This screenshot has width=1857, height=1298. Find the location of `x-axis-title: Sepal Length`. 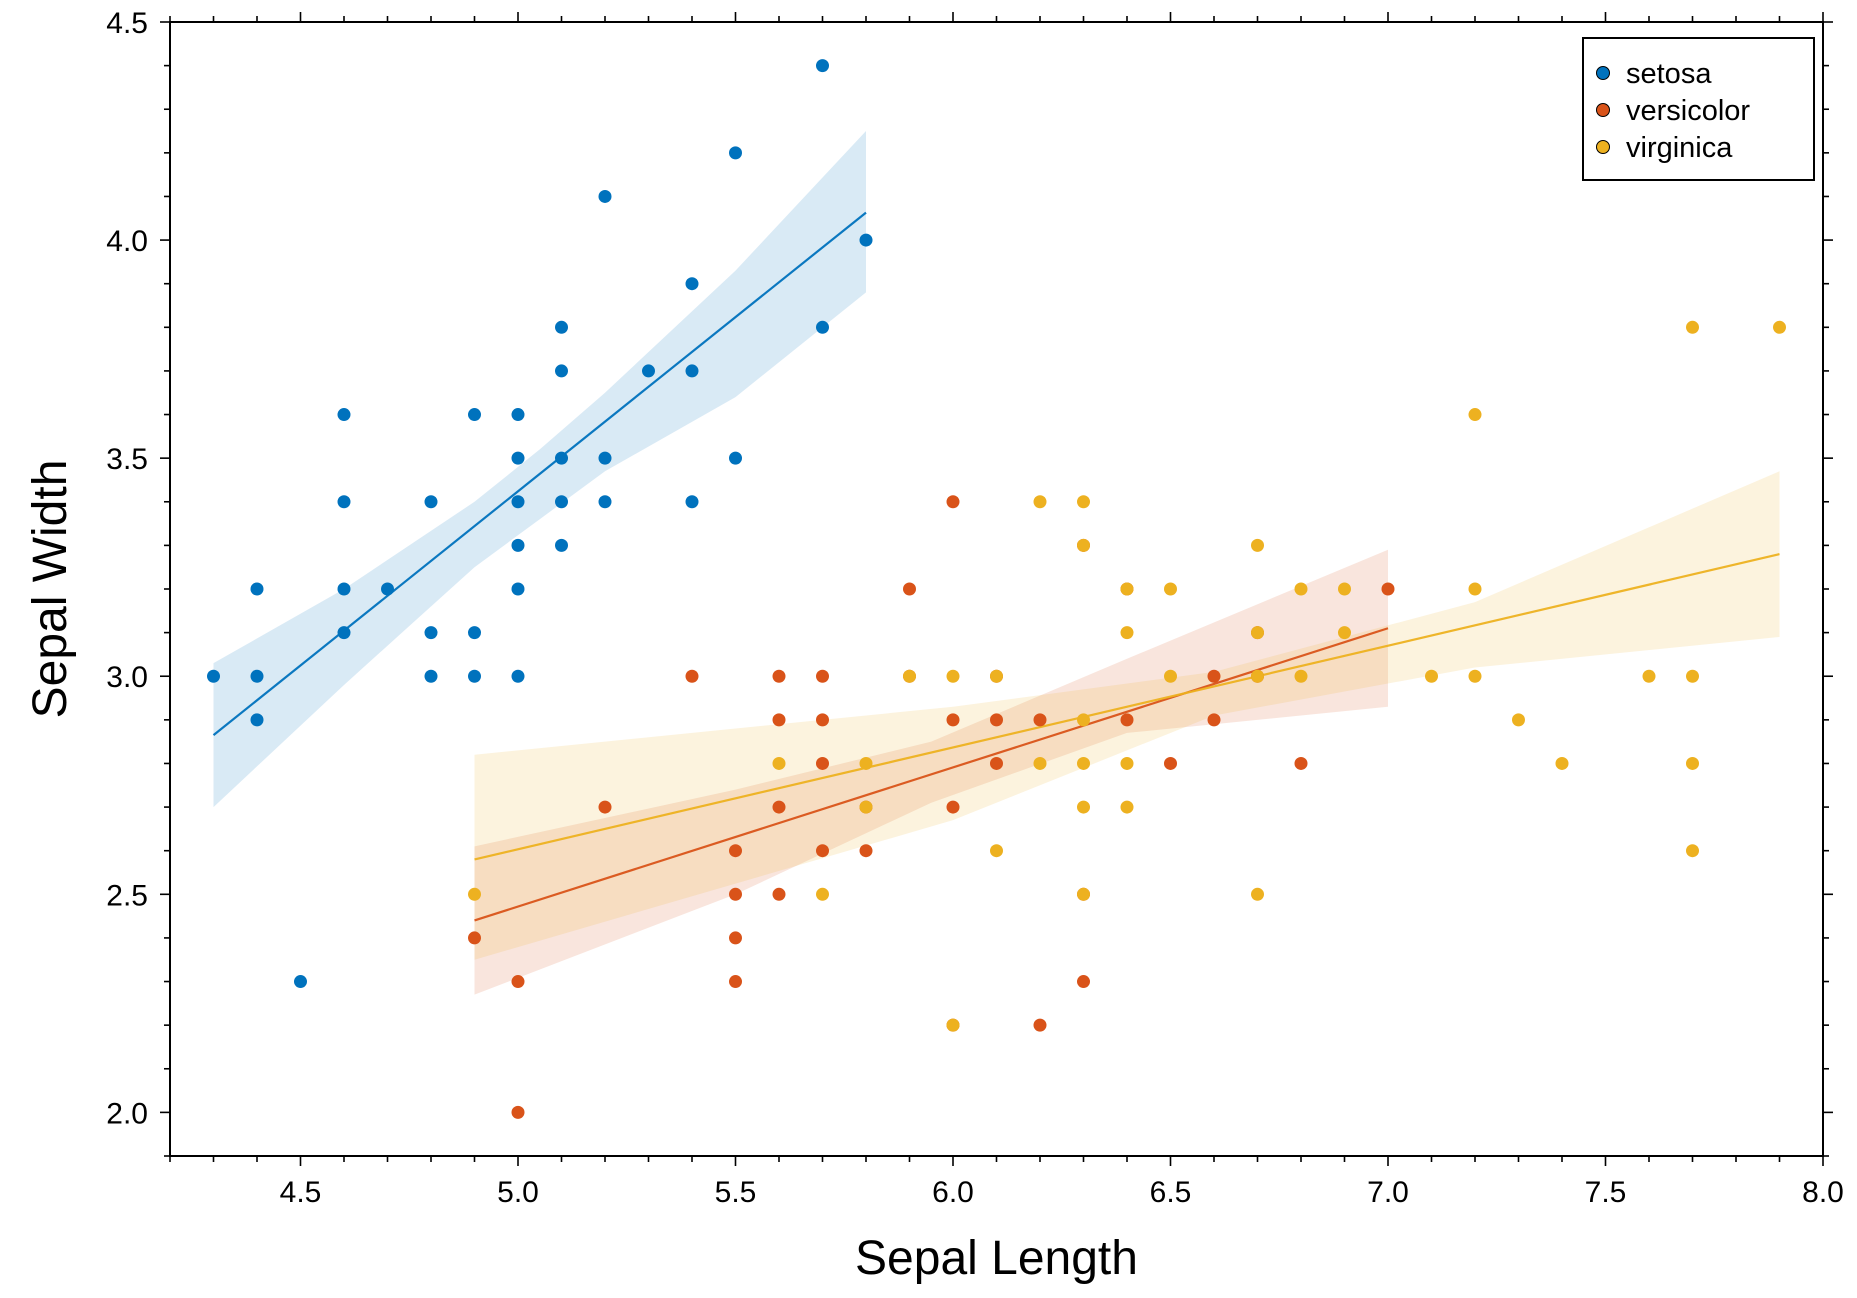

x-axis-title: Sepal Length is located at coordinates (996, 1258).